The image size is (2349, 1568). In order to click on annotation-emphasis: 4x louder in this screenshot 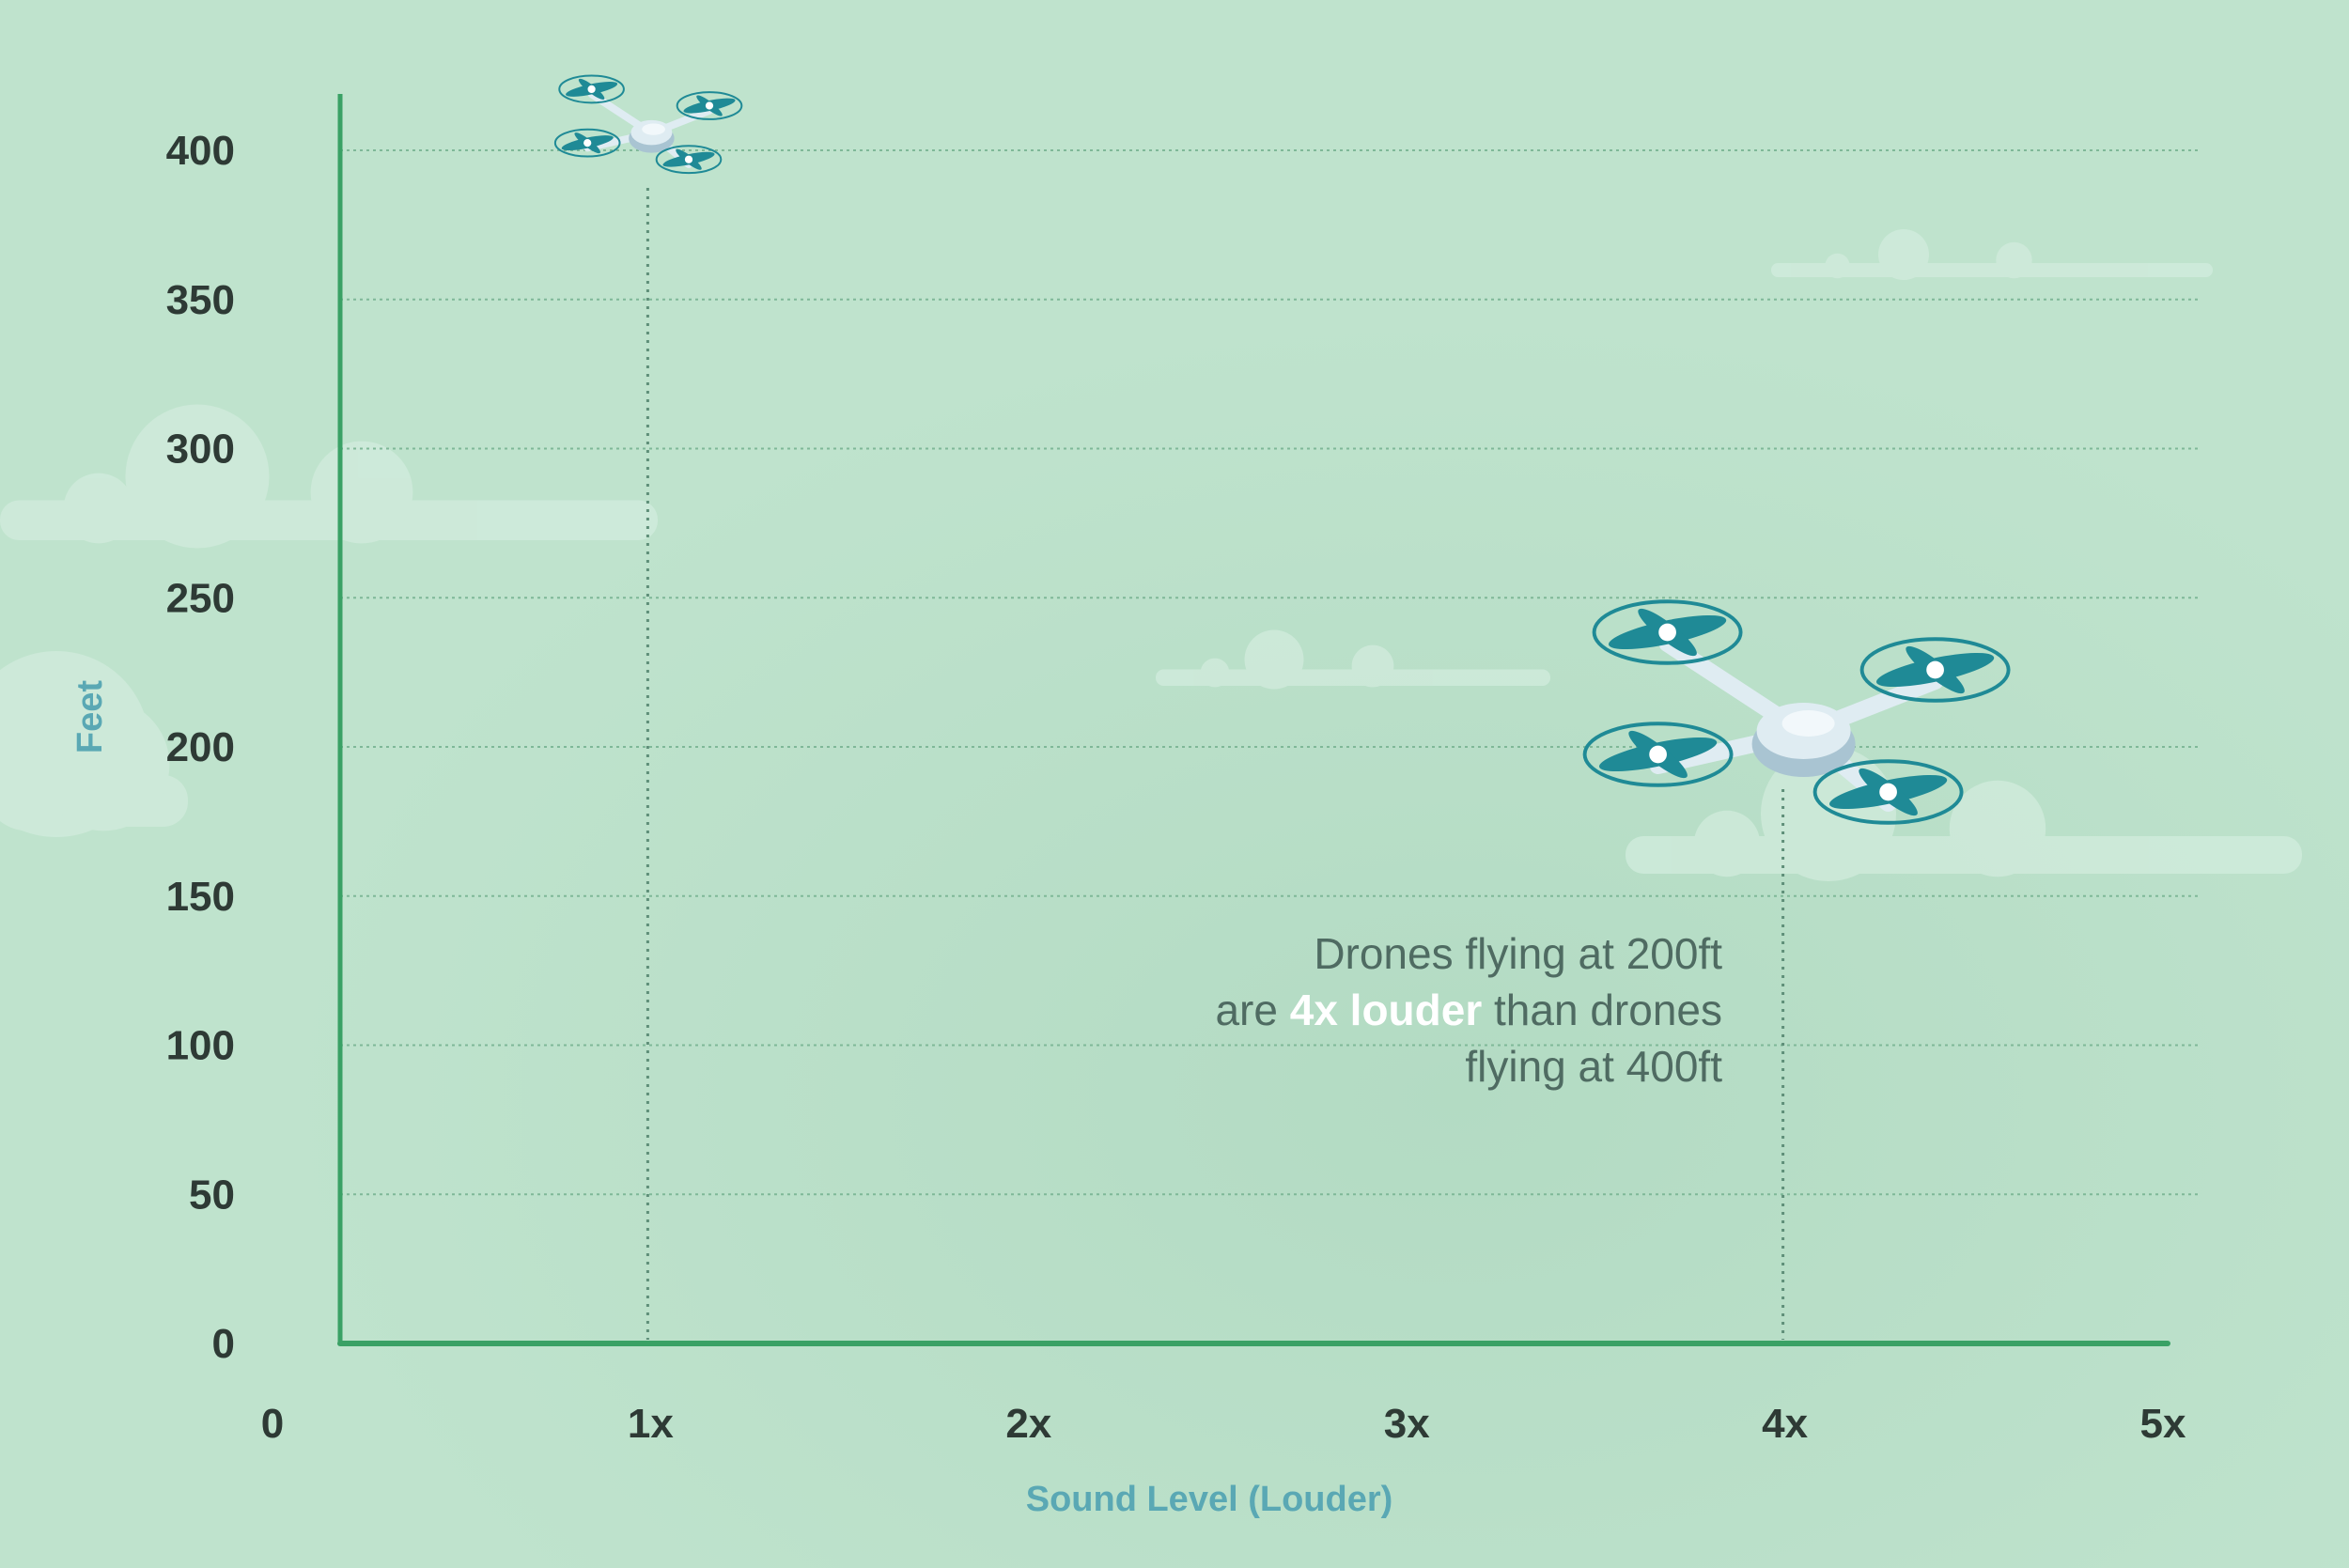, I will do `click(1386, 1010)`.